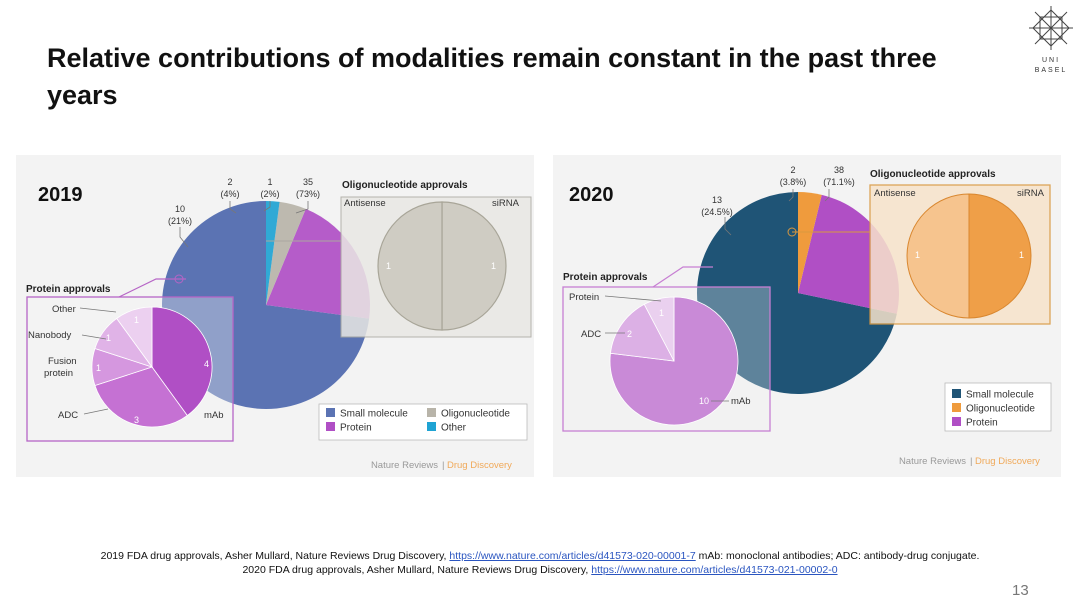 The width and height of the screenshot is (1080, 607). Describe the element at coordinates (454, 428) in the screenshot. I see `legend-label-other: Other` at that location.